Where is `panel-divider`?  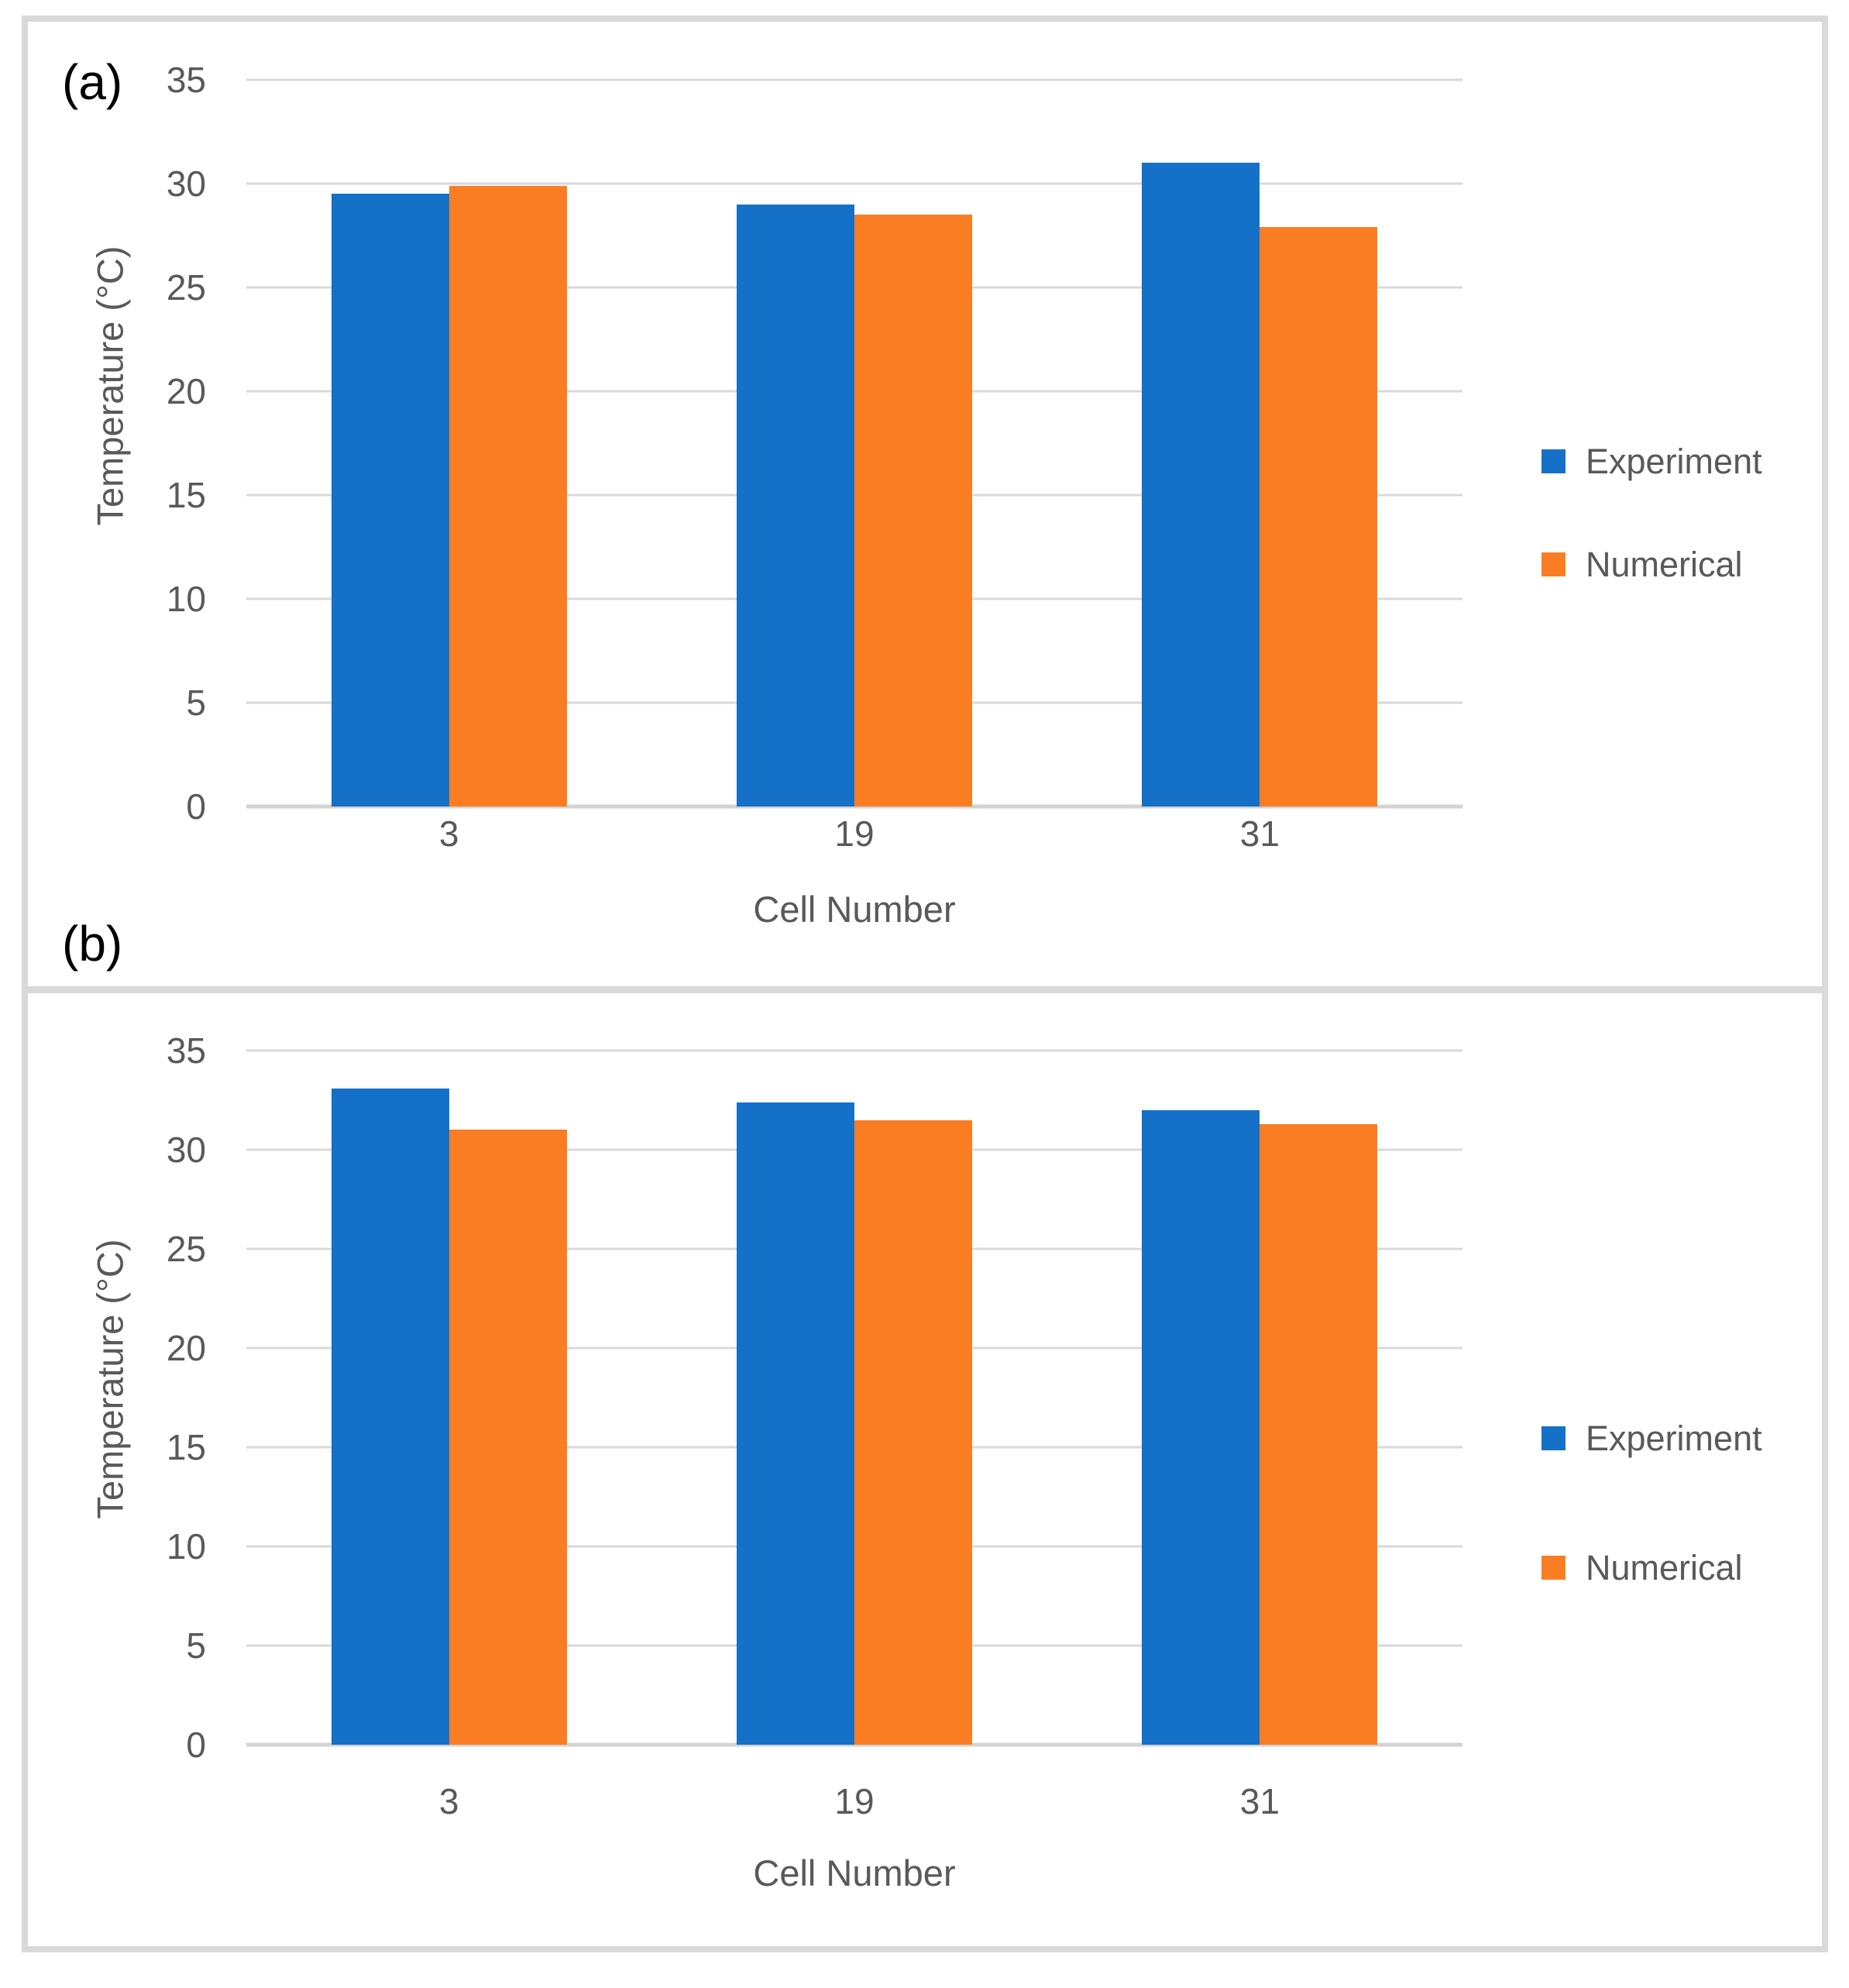 panel-divider is located at coordinates (925, 990).